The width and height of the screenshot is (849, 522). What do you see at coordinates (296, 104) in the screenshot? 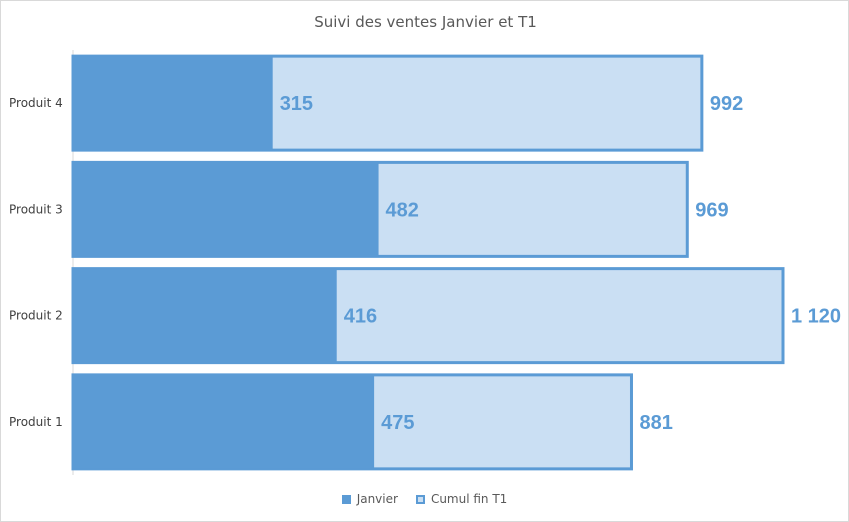
I see `data-label-janvier-produit-4: 315` at bounding box center [296, 104].